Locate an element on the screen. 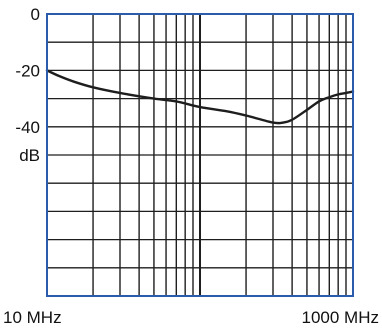  y-tick-labels: 0 -20 -40 is located at coordinates (27, 71).